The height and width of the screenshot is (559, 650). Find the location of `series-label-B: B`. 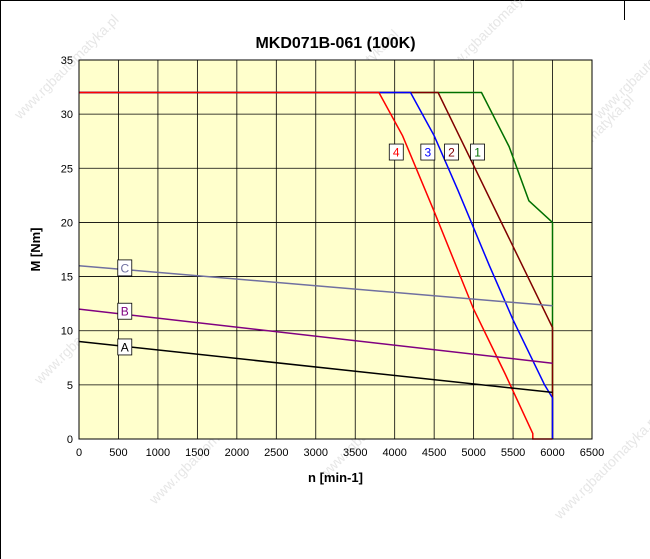

series-label-B: B is located at coordinates (125, 311).